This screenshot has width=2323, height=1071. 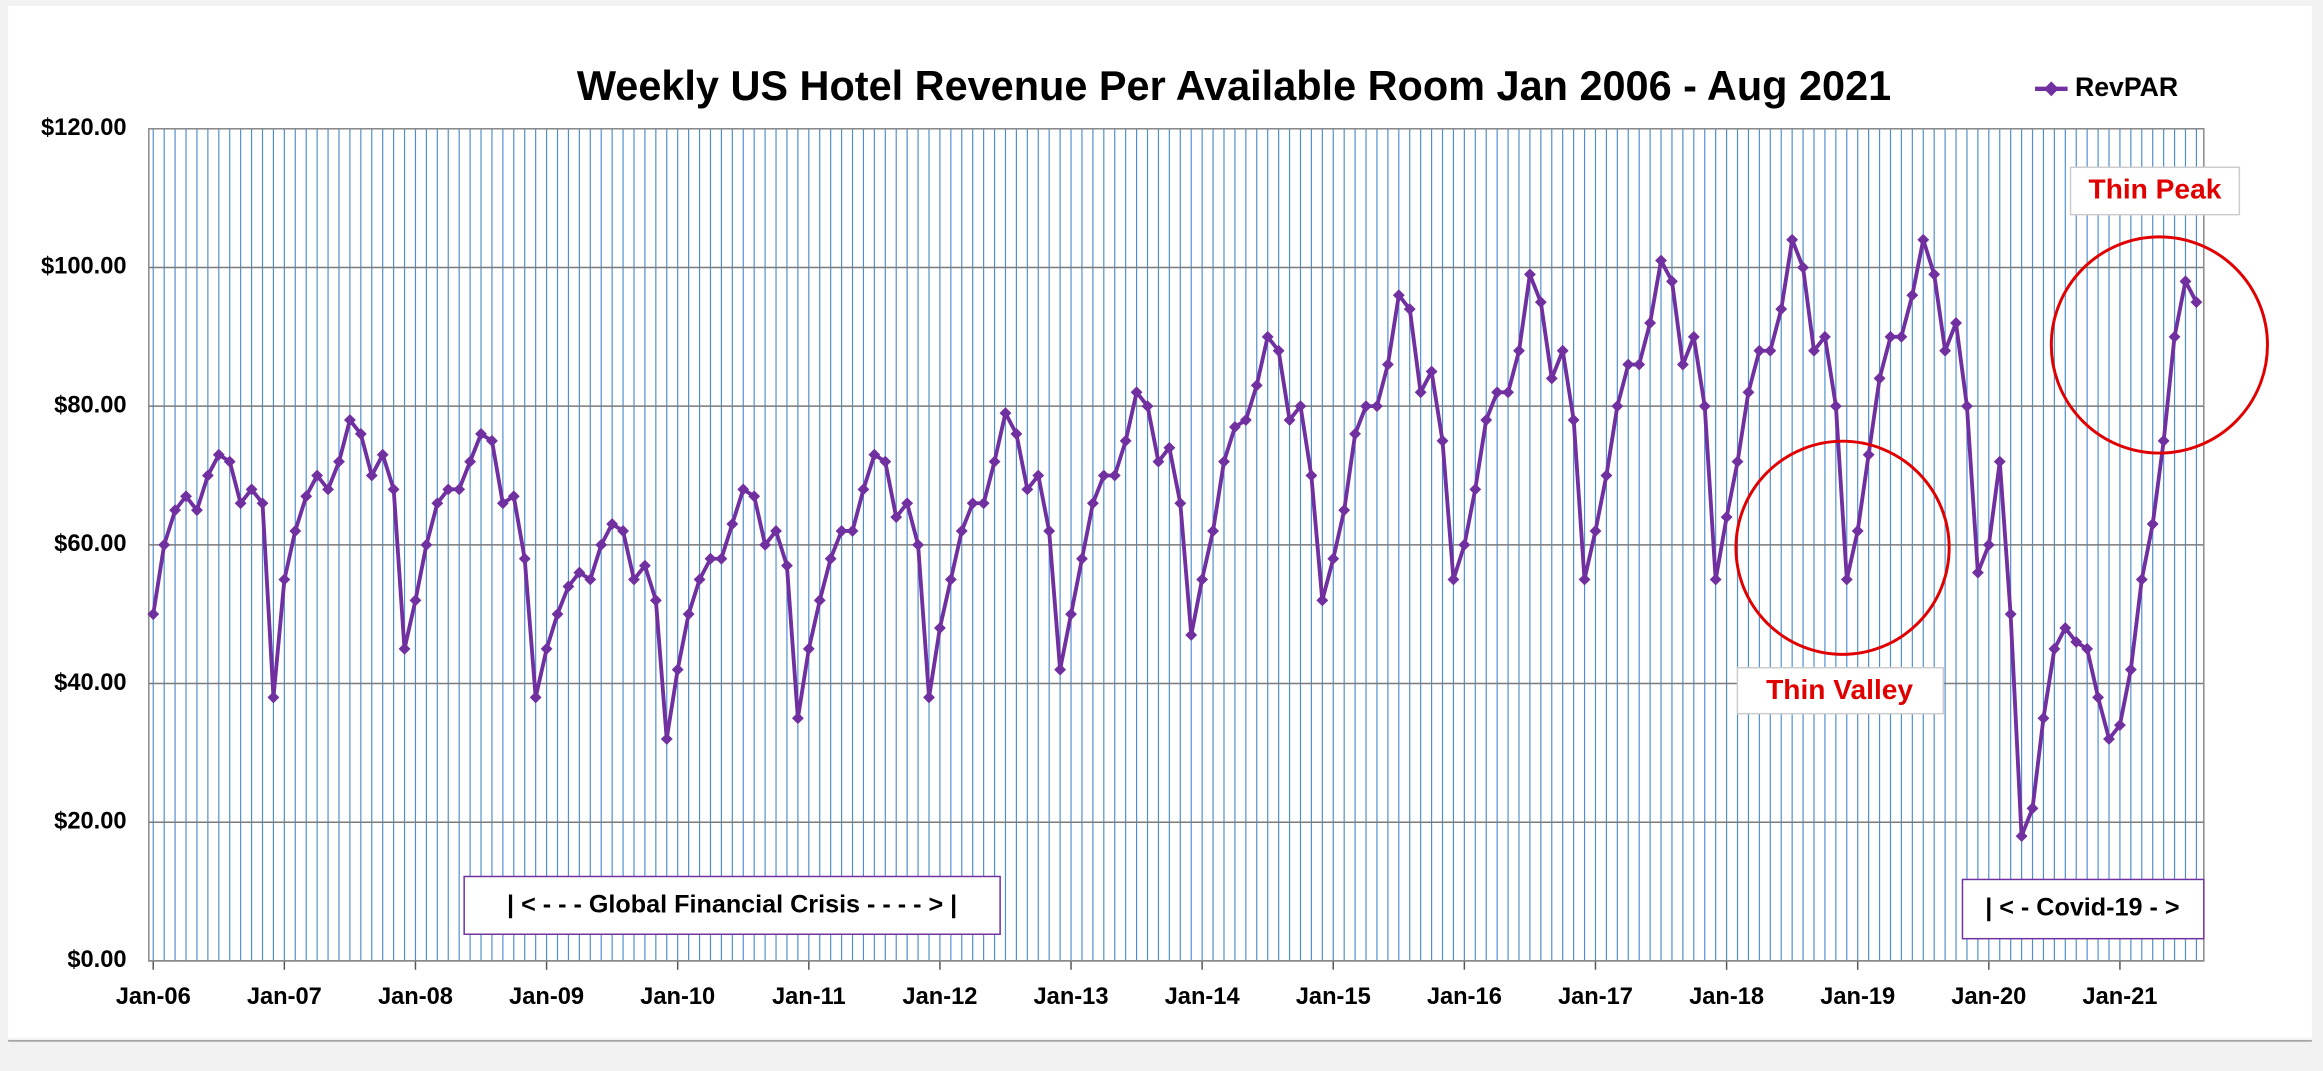 What do you see at coordinates (1071, 997) in the screenshot?
I see `x-tick-label: Jan-13` at bounding box center [1071, 997].